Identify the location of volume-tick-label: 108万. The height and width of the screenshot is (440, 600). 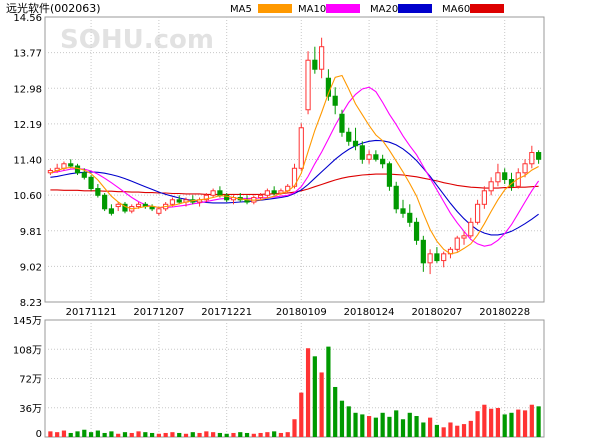
(27, 350).